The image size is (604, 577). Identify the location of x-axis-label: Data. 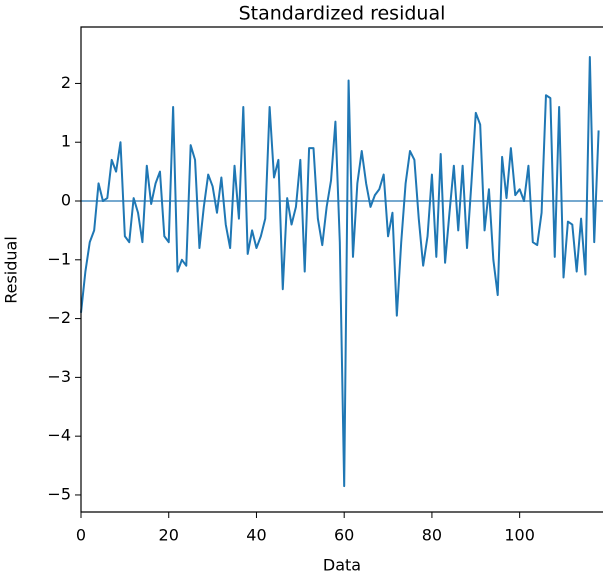
(342, 565).